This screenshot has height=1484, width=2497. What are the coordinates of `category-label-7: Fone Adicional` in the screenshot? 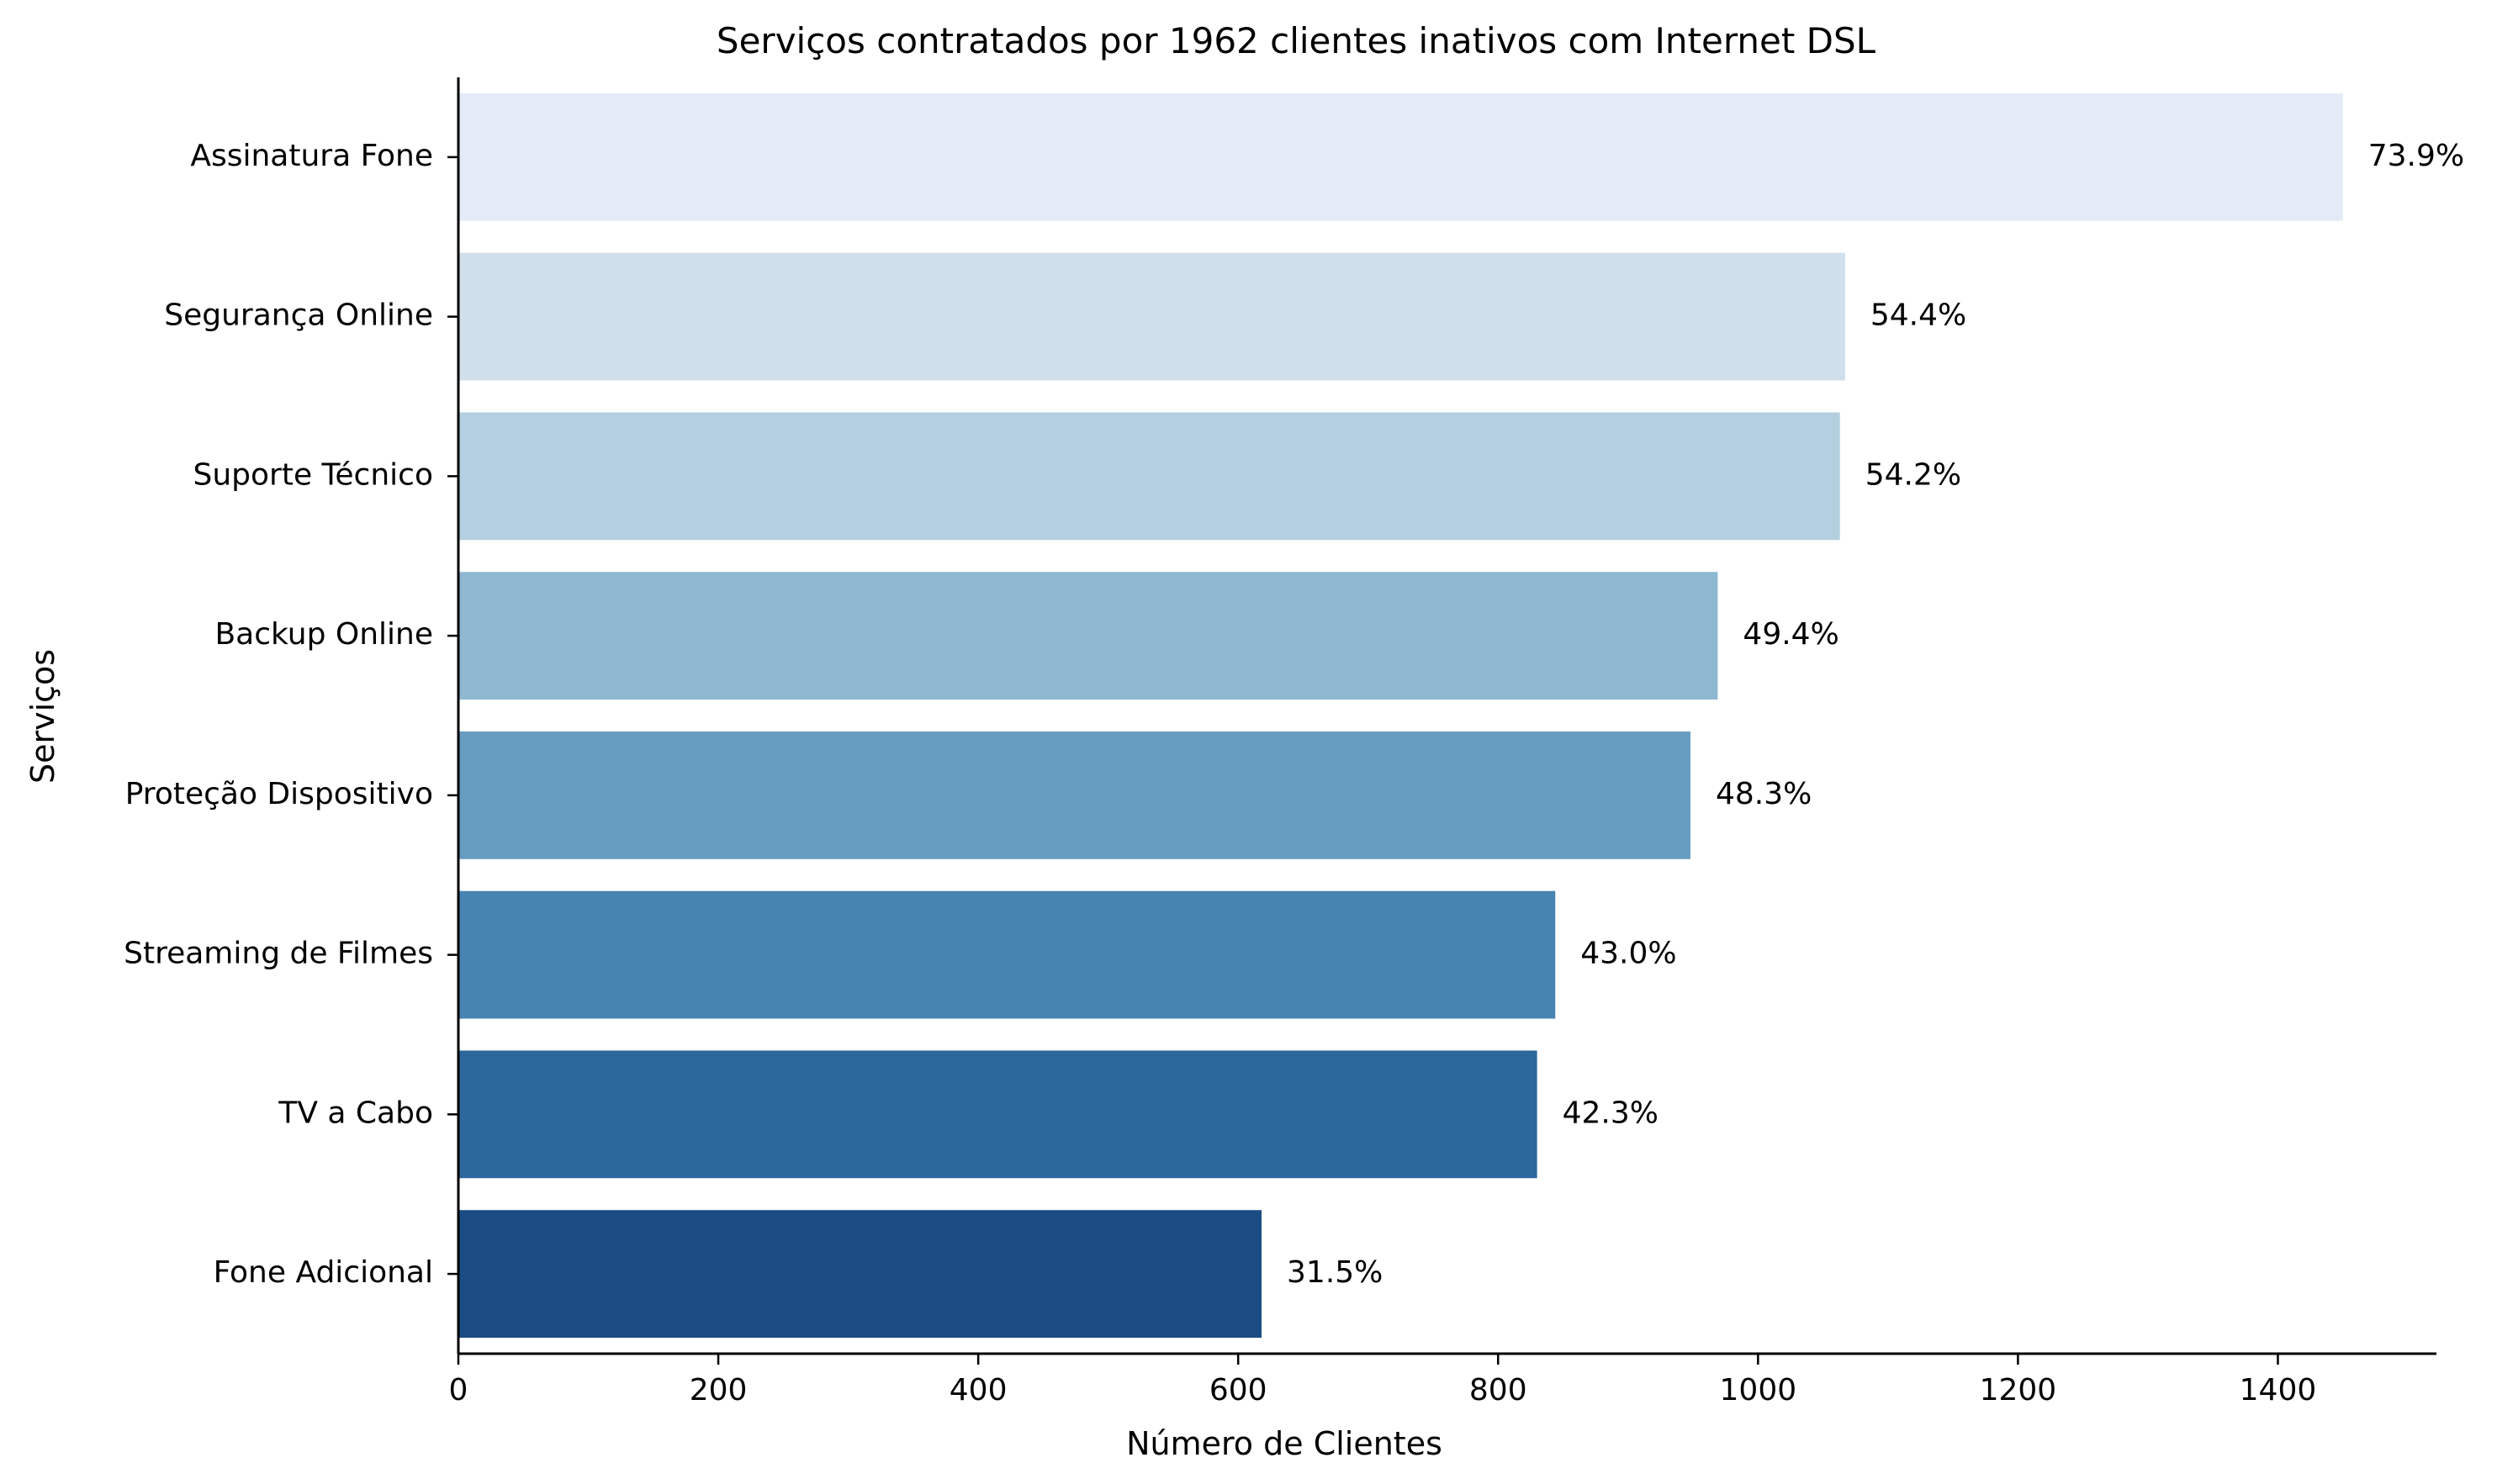 It's located at (323, 1272).